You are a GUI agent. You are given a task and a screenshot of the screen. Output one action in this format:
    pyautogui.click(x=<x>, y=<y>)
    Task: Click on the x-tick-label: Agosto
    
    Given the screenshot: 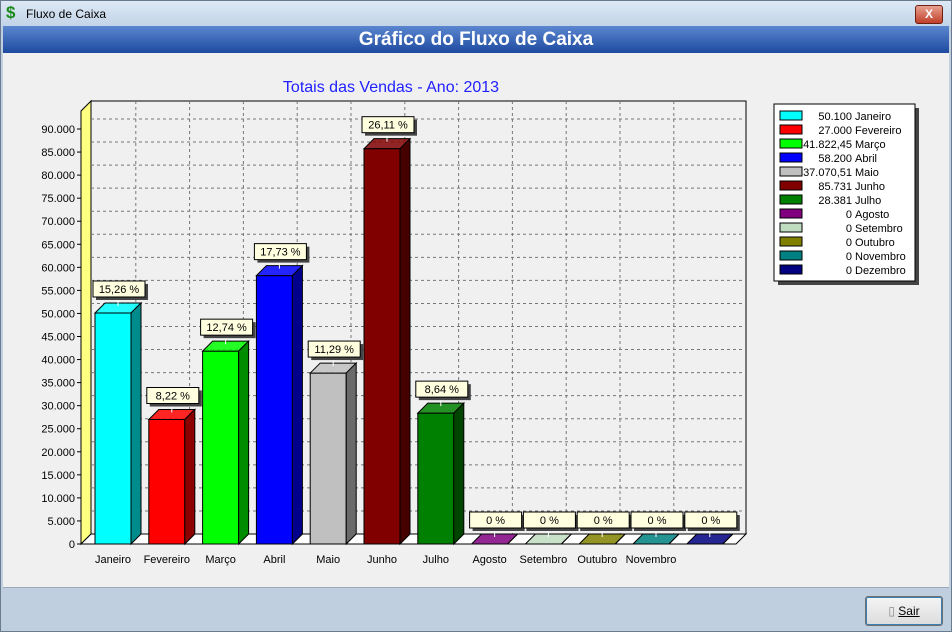 What is the action you would take?
    pyautogui.click(x=489, y=560)
    